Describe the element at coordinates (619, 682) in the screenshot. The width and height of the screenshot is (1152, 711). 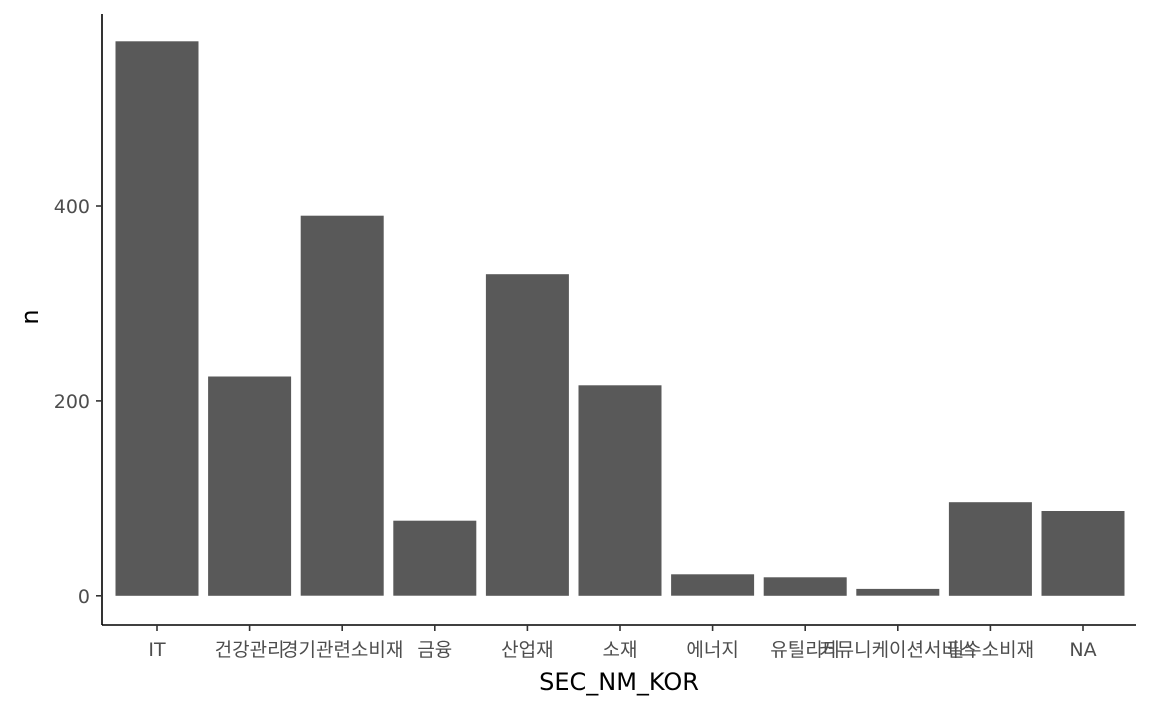
I see `x-axis-title: SEC_NM_KOR` at that location.